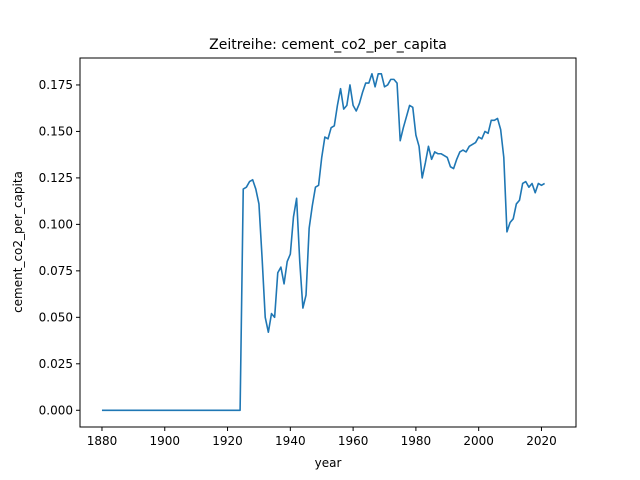 This screenshot has width=640, height=480. What do you see at coordinates (56, 178) in the screenshot?
I see `y-tick-label: 0.125` at bounding box center [56, 178].